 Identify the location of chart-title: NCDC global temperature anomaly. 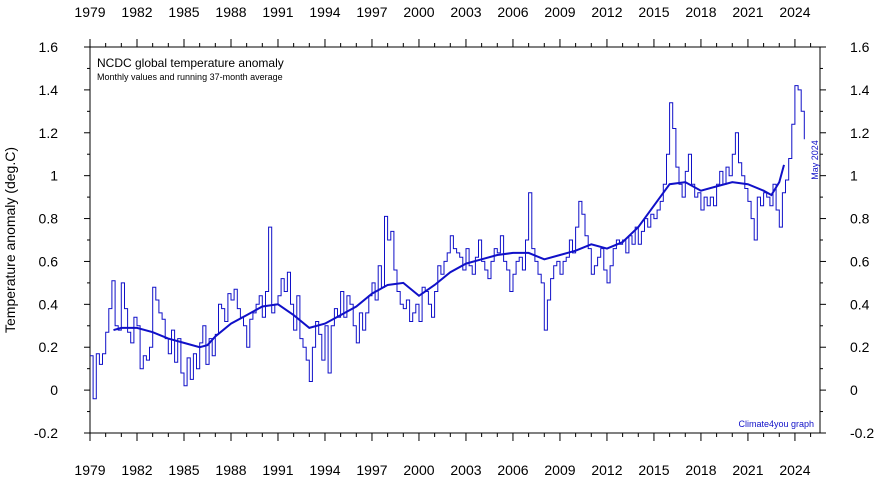
(190, 63).